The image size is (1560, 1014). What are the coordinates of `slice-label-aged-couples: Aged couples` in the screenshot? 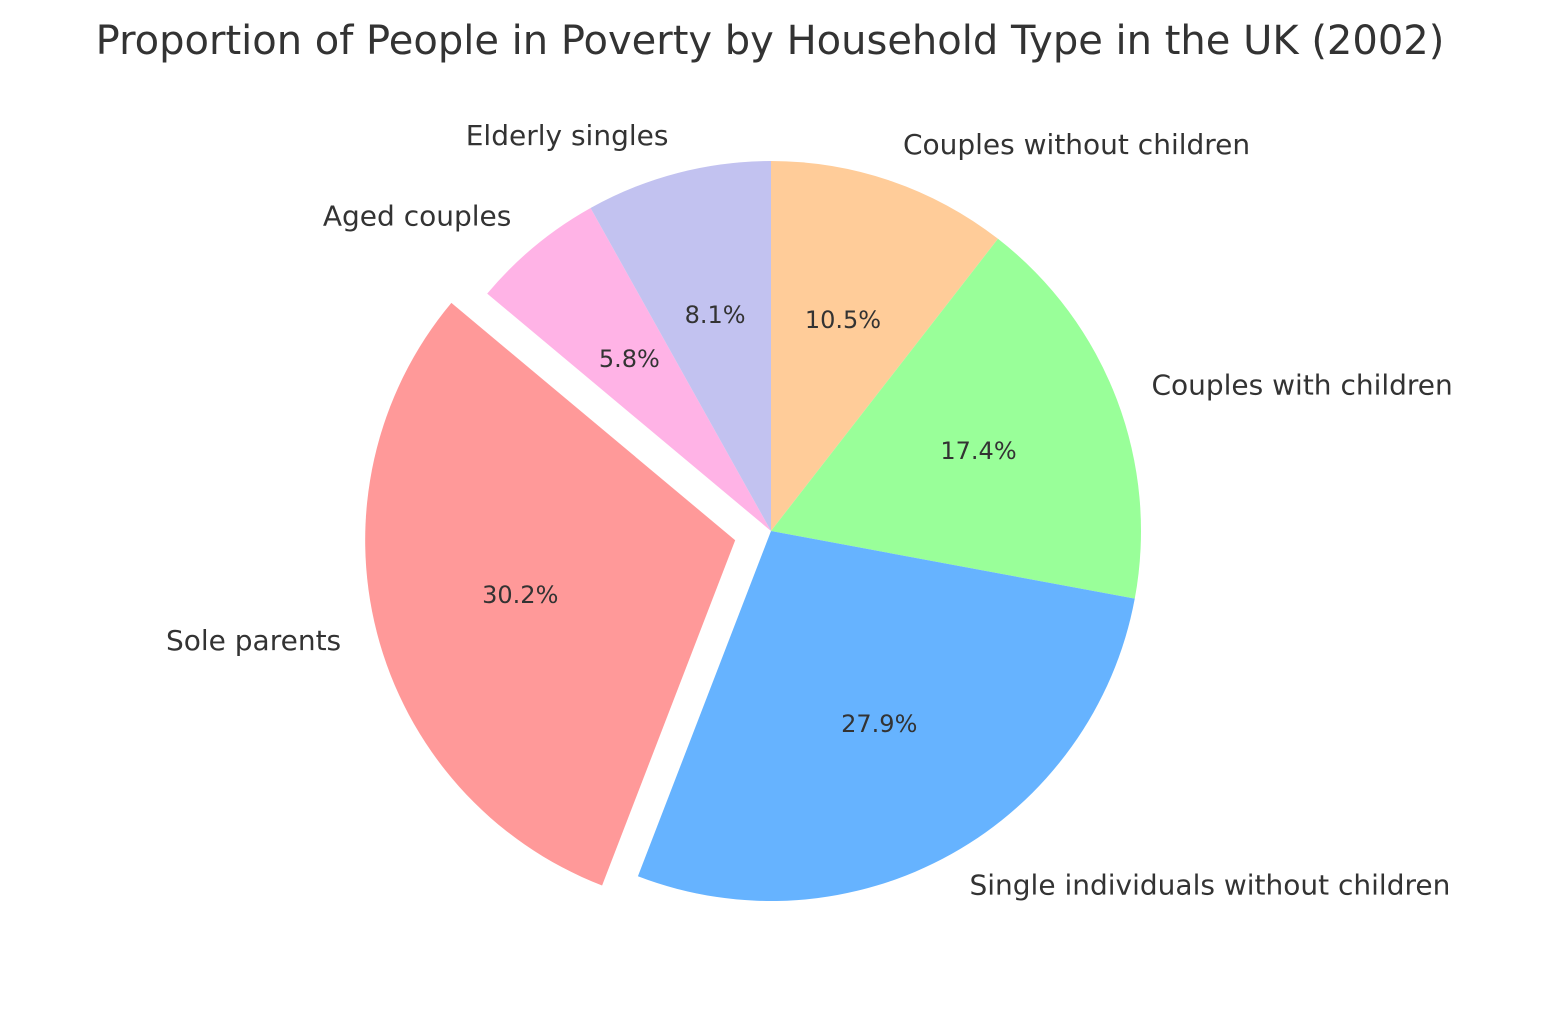 It's located at (417, 216).